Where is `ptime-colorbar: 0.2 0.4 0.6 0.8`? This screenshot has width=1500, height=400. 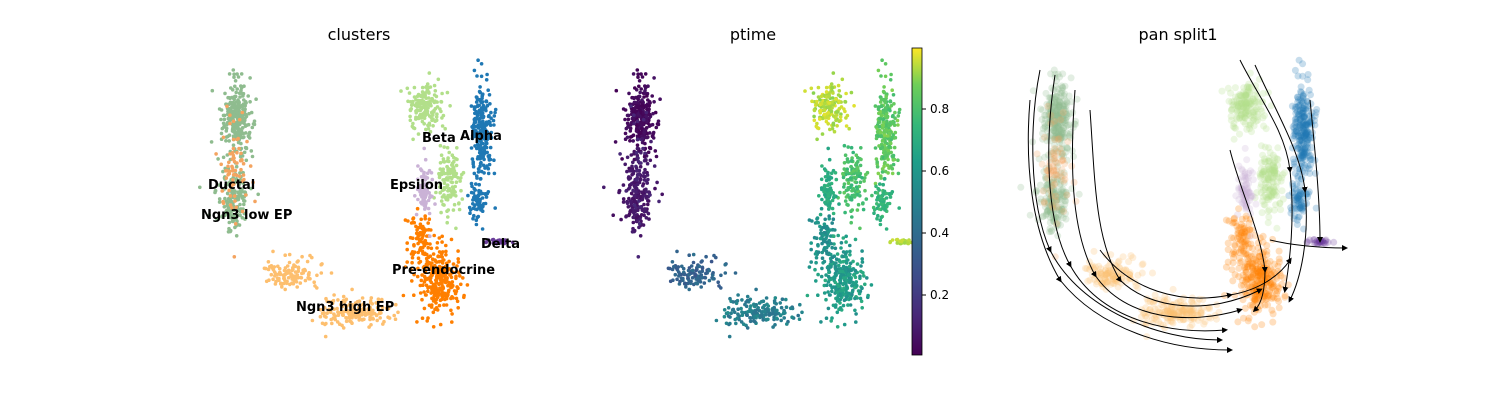 ptime-colorbar: 0.2 0.4 0.6 0.8 is located at coordinates (930, 201).